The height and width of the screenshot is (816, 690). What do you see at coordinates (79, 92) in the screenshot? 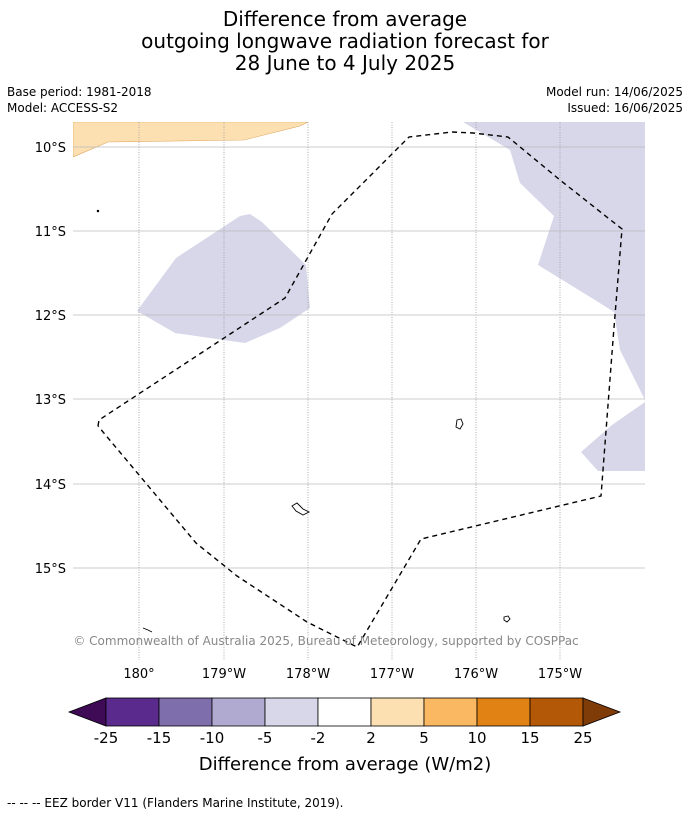
I see `base-period: Base period: 1981-2018` at bounding box center [79, 92].